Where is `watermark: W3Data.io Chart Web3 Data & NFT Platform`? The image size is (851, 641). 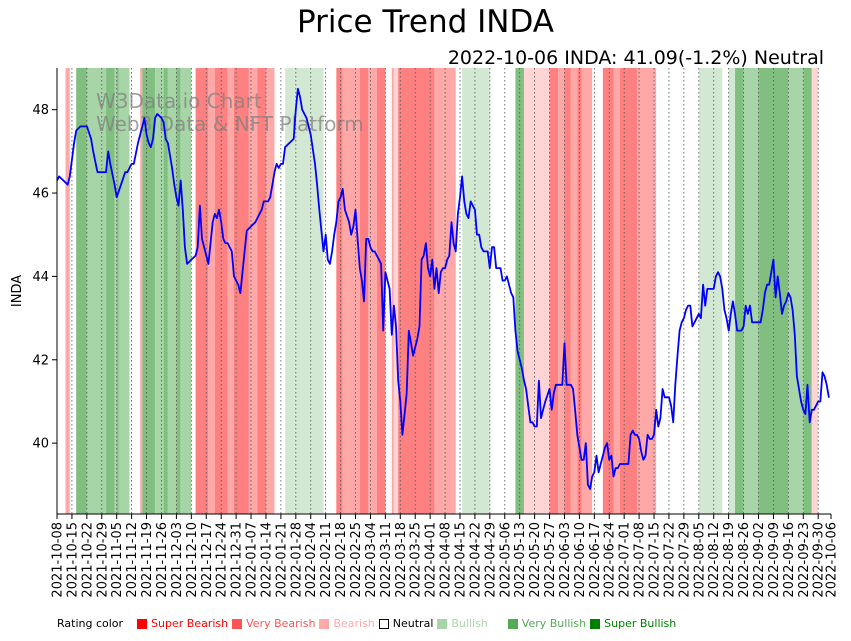 watermark: W3Data.io Chart Web3 Data & NFT Platform is located at coordinates (230, 112).